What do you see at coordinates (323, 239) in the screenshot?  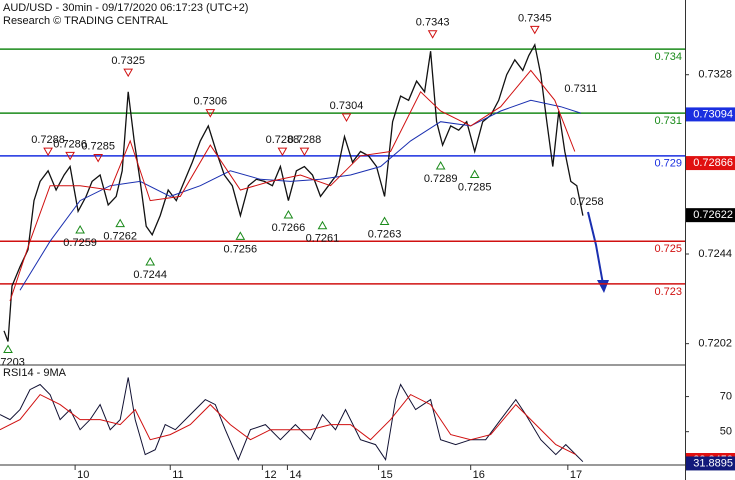 I see `trough-label: 0.7261` at bounding box center [323, 239].